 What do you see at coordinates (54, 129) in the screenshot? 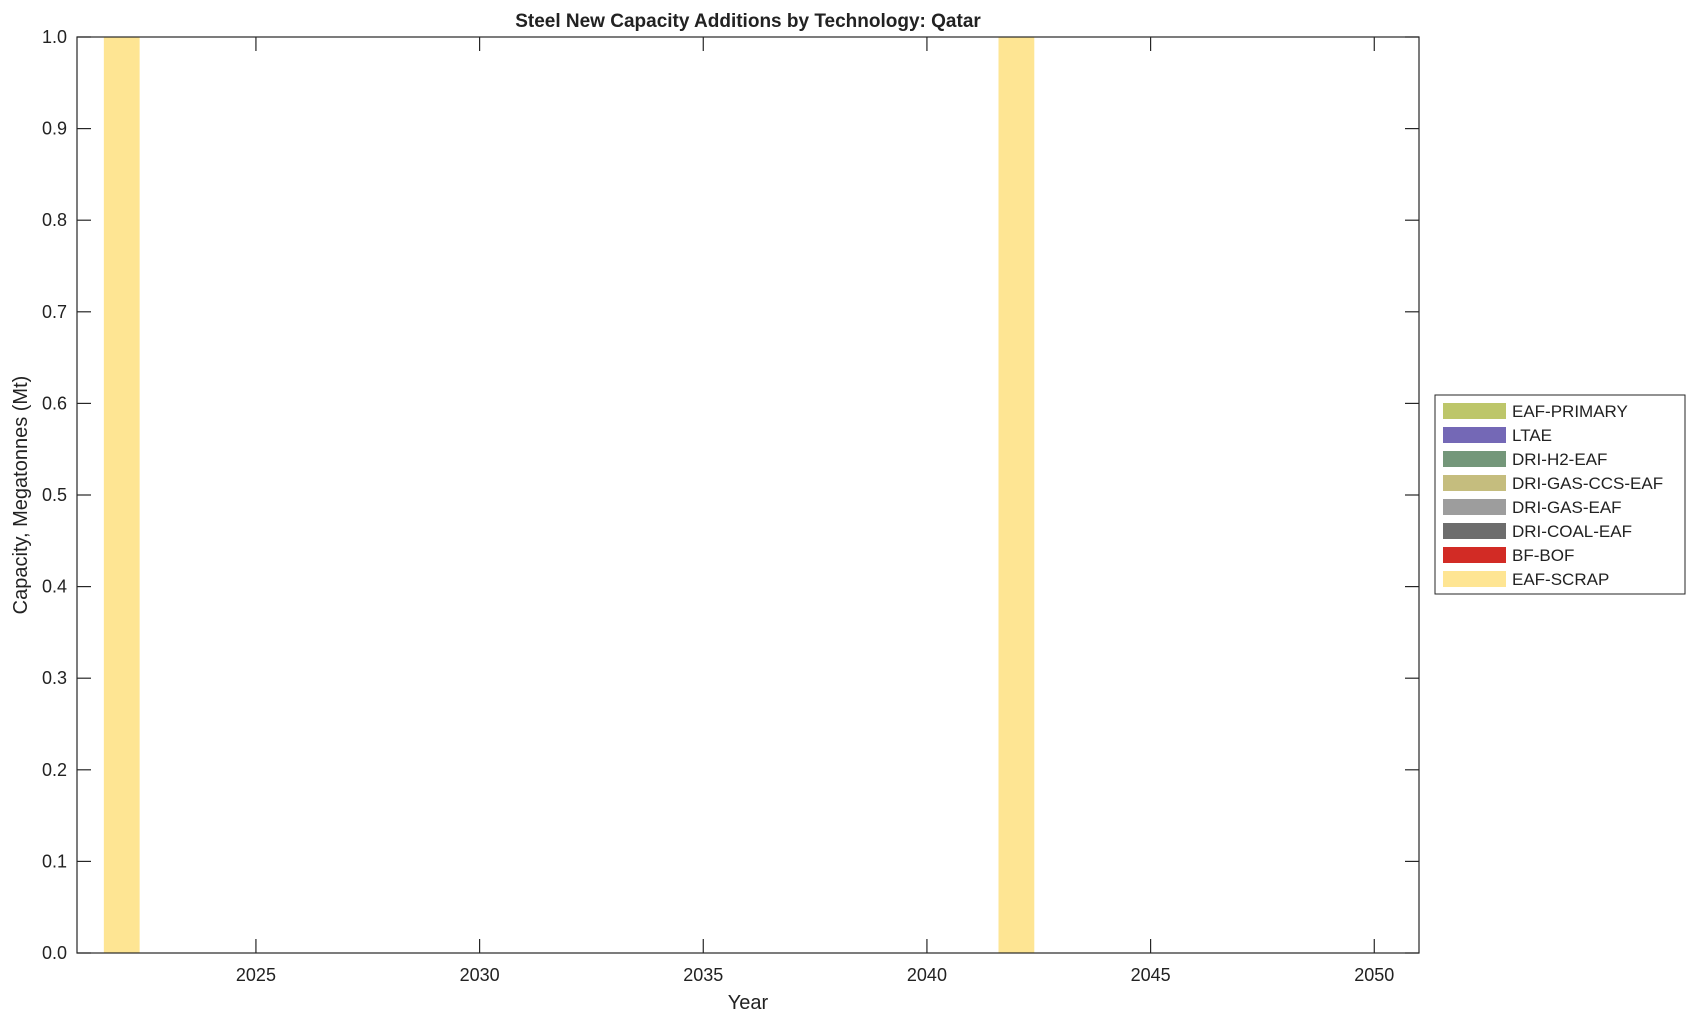
I see `y-tick-label: 0.9` at bounding box center [54, 129].